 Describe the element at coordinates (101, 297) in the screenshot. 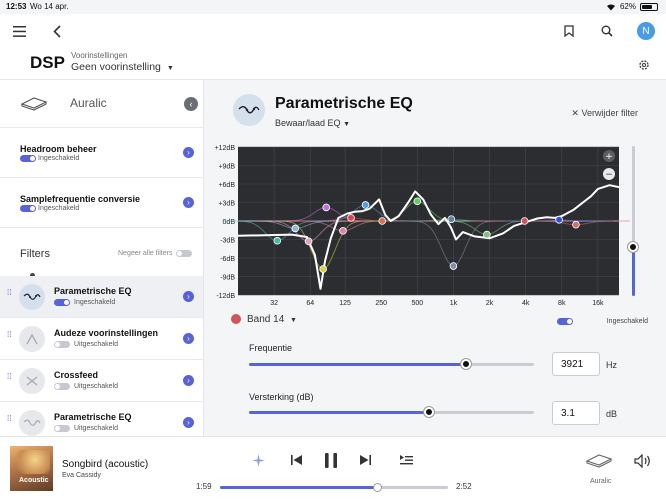

I see `filter-item: ⁞⁞ Parametrische EQ Ingeschakeld ›` at that location.